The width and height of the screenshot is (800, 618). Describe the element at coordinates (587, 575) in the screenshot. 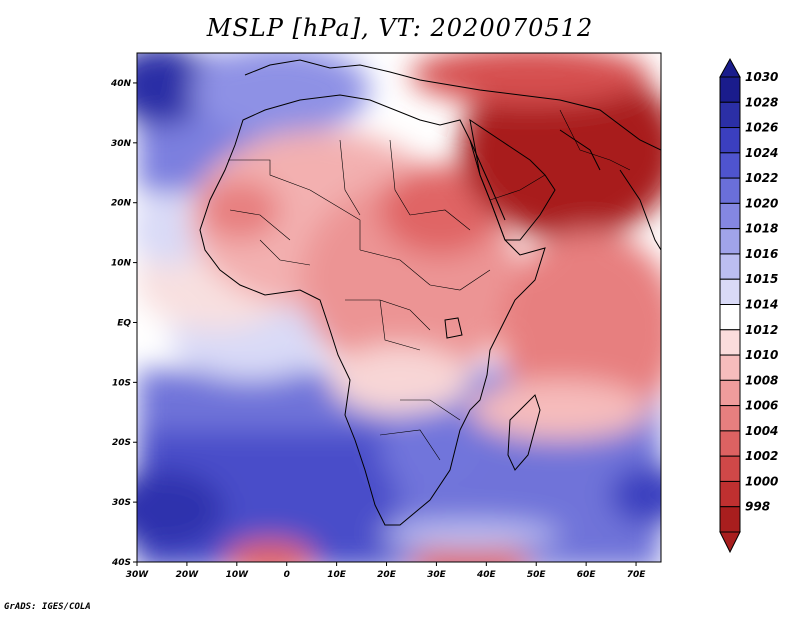

I see `lon-tick-label: 60E` at that location.